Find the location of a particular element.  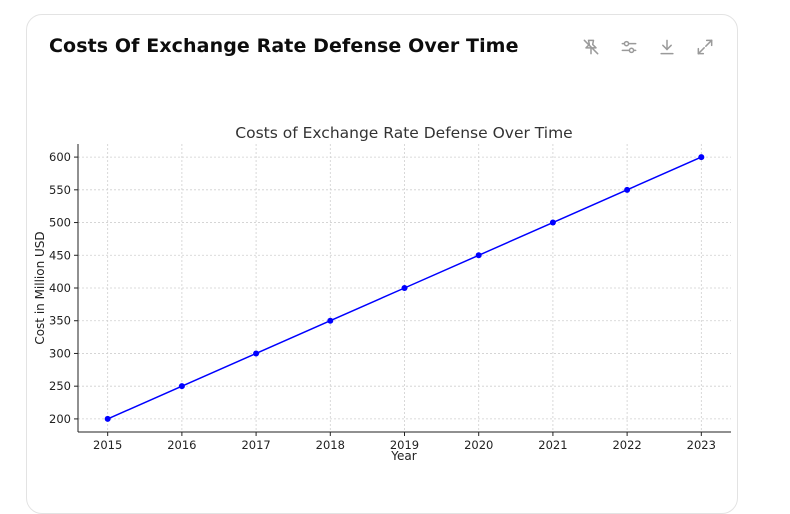

y-tick-label: 550 is located at coordinates (60, 190).